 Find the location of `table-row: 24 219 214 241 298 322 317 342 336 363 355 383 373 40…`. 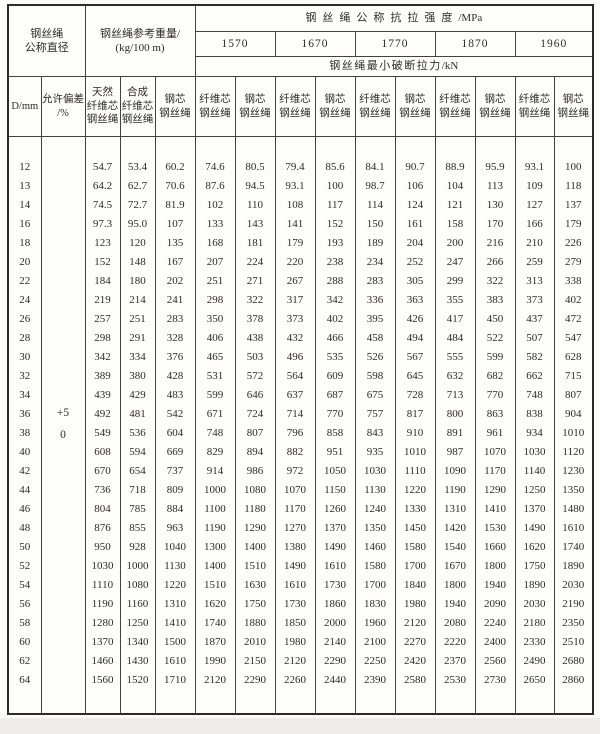

table-row: 24 219 214 241 298 322 317 342 336 363 355 383 373 40… is located at coordinates (300, 300).